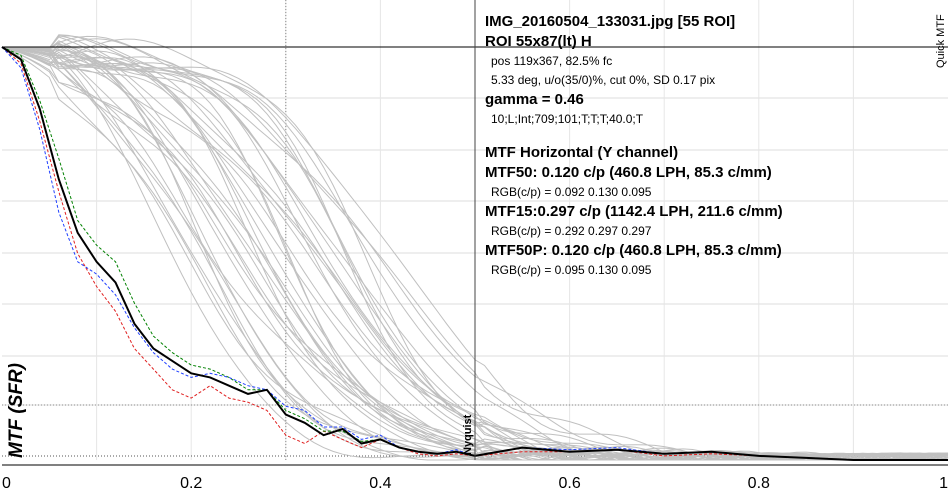  I want to click on pos-text: pos 119x367, 82.5% fc, so click(552, 61).